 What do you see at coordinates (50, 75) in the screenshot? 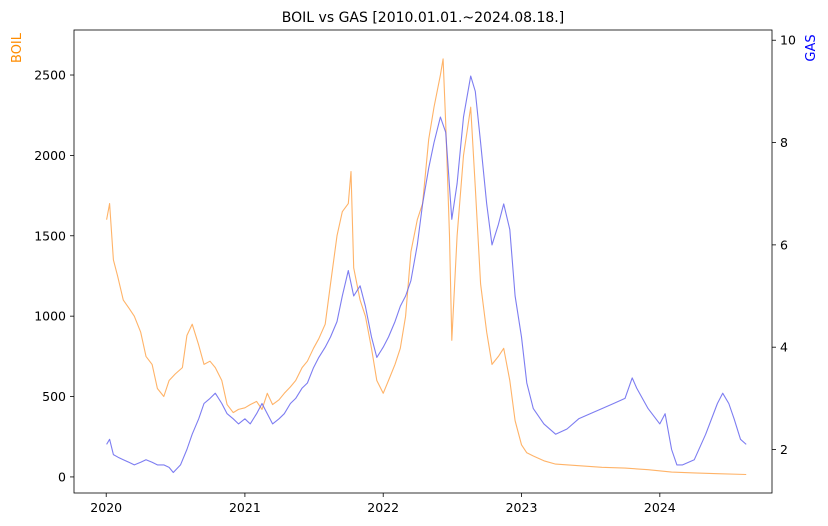
I see `left-y-tick-label: 2500` at bounding box center [50, 75].